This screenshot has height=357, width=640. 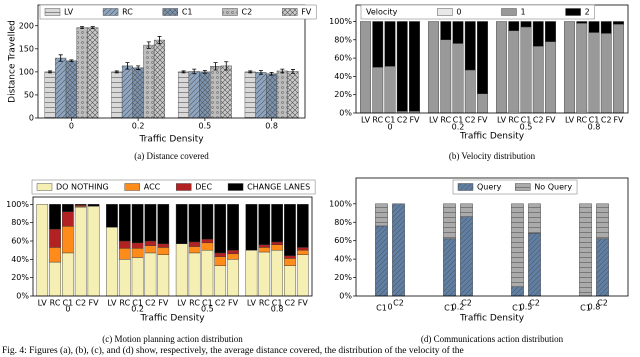 I want to click on panel-caption: (c) Motion planning action distribution, so click(x=172, y=339).